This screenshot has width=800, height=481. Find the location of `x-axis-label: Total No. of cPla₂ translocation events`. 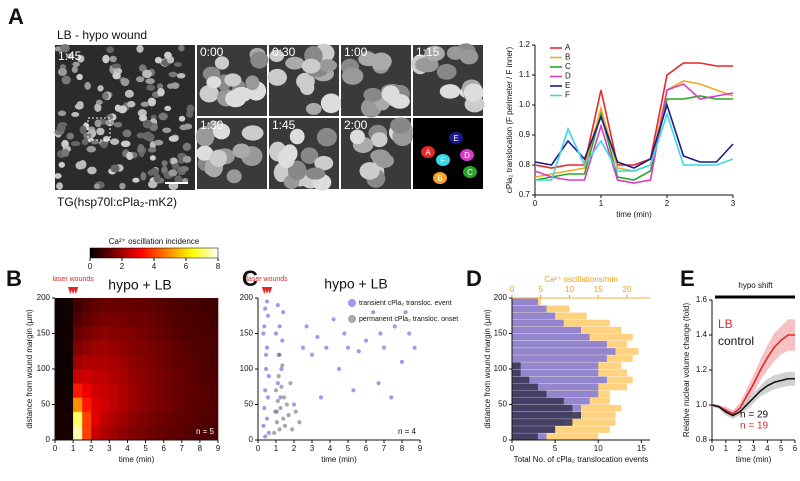

x-axis-label: Total No. of cPla₂ translocation events is located at coordinates (581, 459).